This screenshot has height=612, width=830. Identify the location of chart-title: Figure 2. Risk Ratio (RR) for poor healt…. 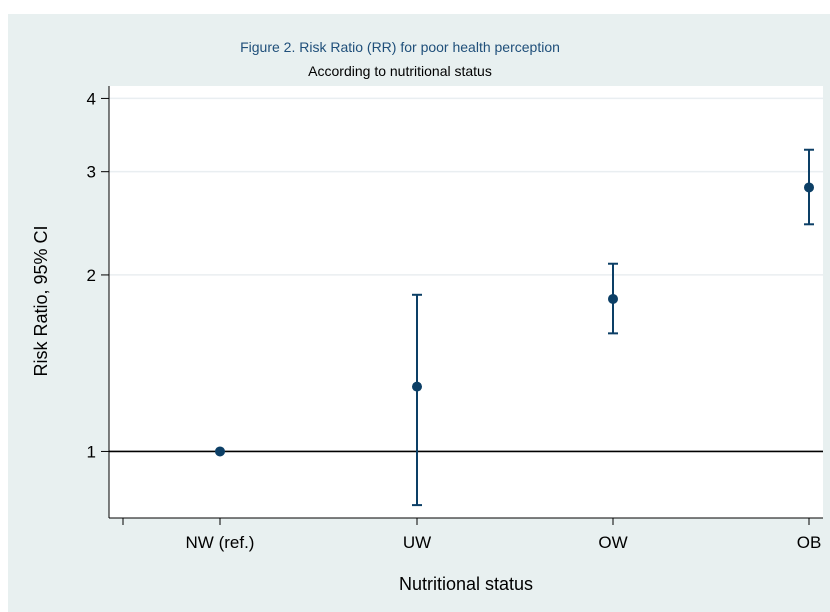
(400, 47).